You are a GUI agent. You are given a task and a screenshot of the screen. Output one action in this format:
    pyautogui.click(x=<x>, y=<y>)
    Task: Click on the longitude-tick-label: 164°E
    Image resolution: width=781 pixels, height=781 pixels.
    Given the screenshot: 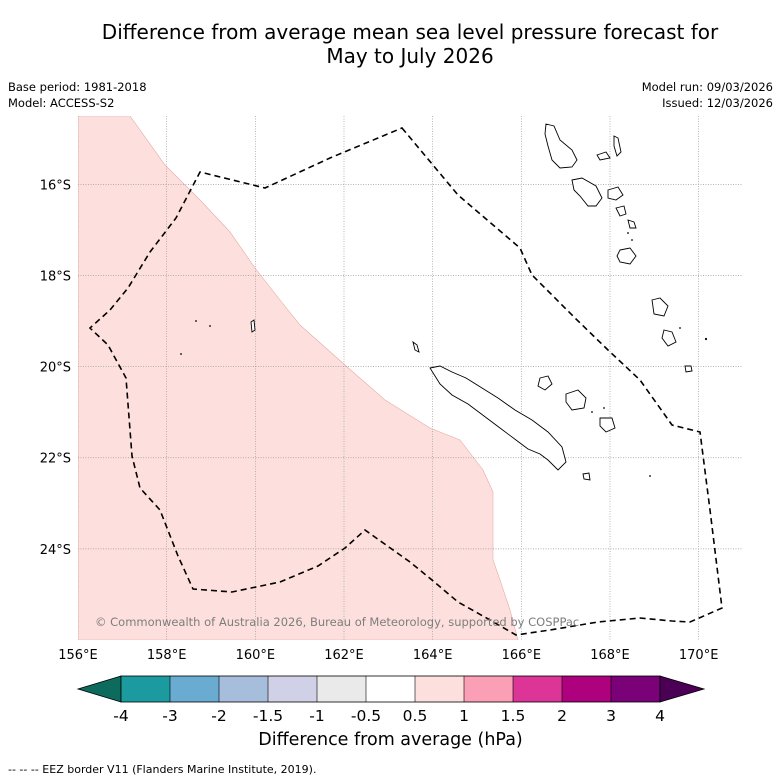 What is the action you would take?
    pyautogui.click(x=433, y=655)
    